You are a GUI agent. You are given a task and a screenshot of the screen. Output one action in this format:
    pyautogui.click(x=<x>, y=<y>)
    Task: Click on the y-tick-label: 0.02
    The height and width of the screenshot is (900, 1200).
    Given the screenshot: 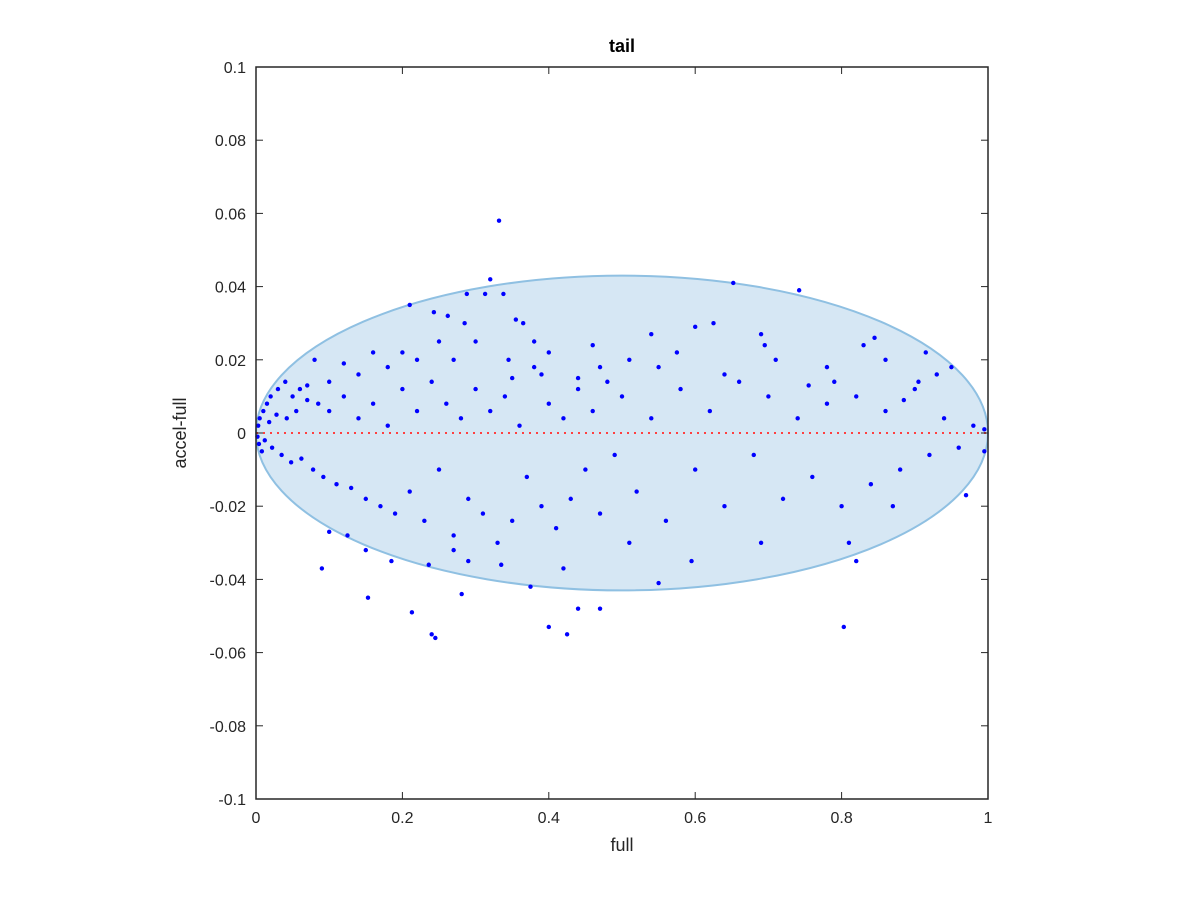 What is the action you would take?
    pyautogui.click(x=230, y=361)
    